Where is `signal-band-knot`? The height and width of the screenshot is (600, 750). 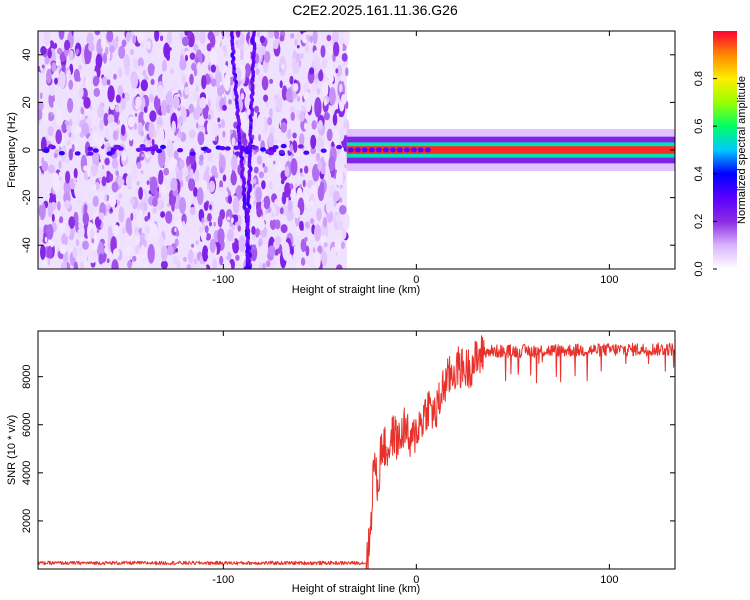 signal-band-knot is located at coordinates (385, 150).